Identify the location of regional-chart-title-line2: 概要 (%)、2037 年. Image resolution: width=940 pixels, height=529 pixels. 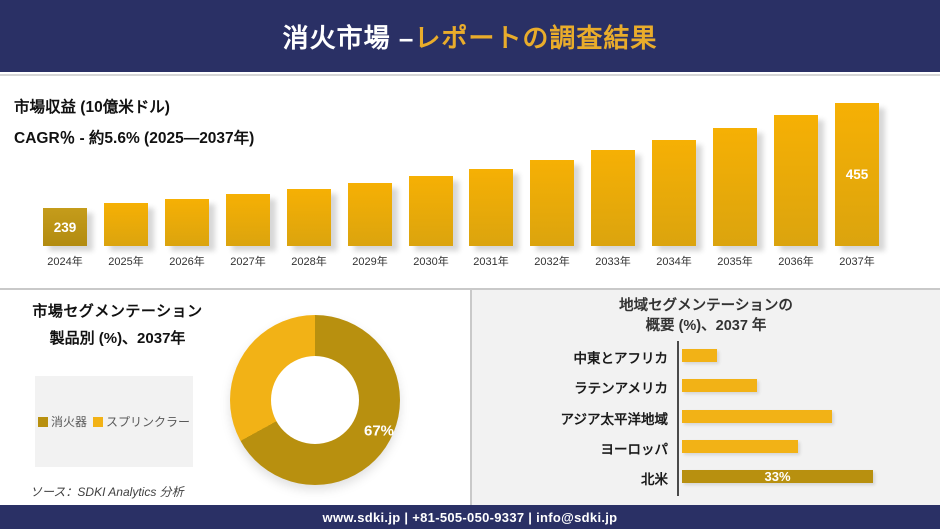
(706, 326).